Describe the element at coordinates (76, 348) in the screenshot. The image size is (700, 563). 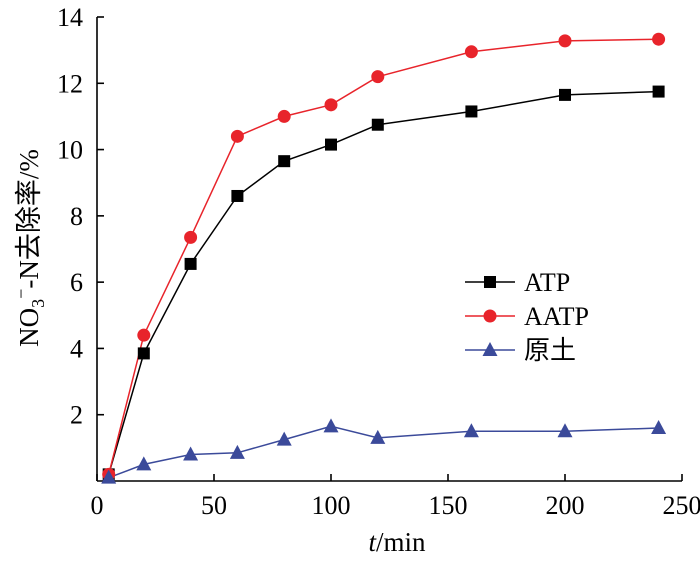
I see `y-tick-label: 4` at that location.